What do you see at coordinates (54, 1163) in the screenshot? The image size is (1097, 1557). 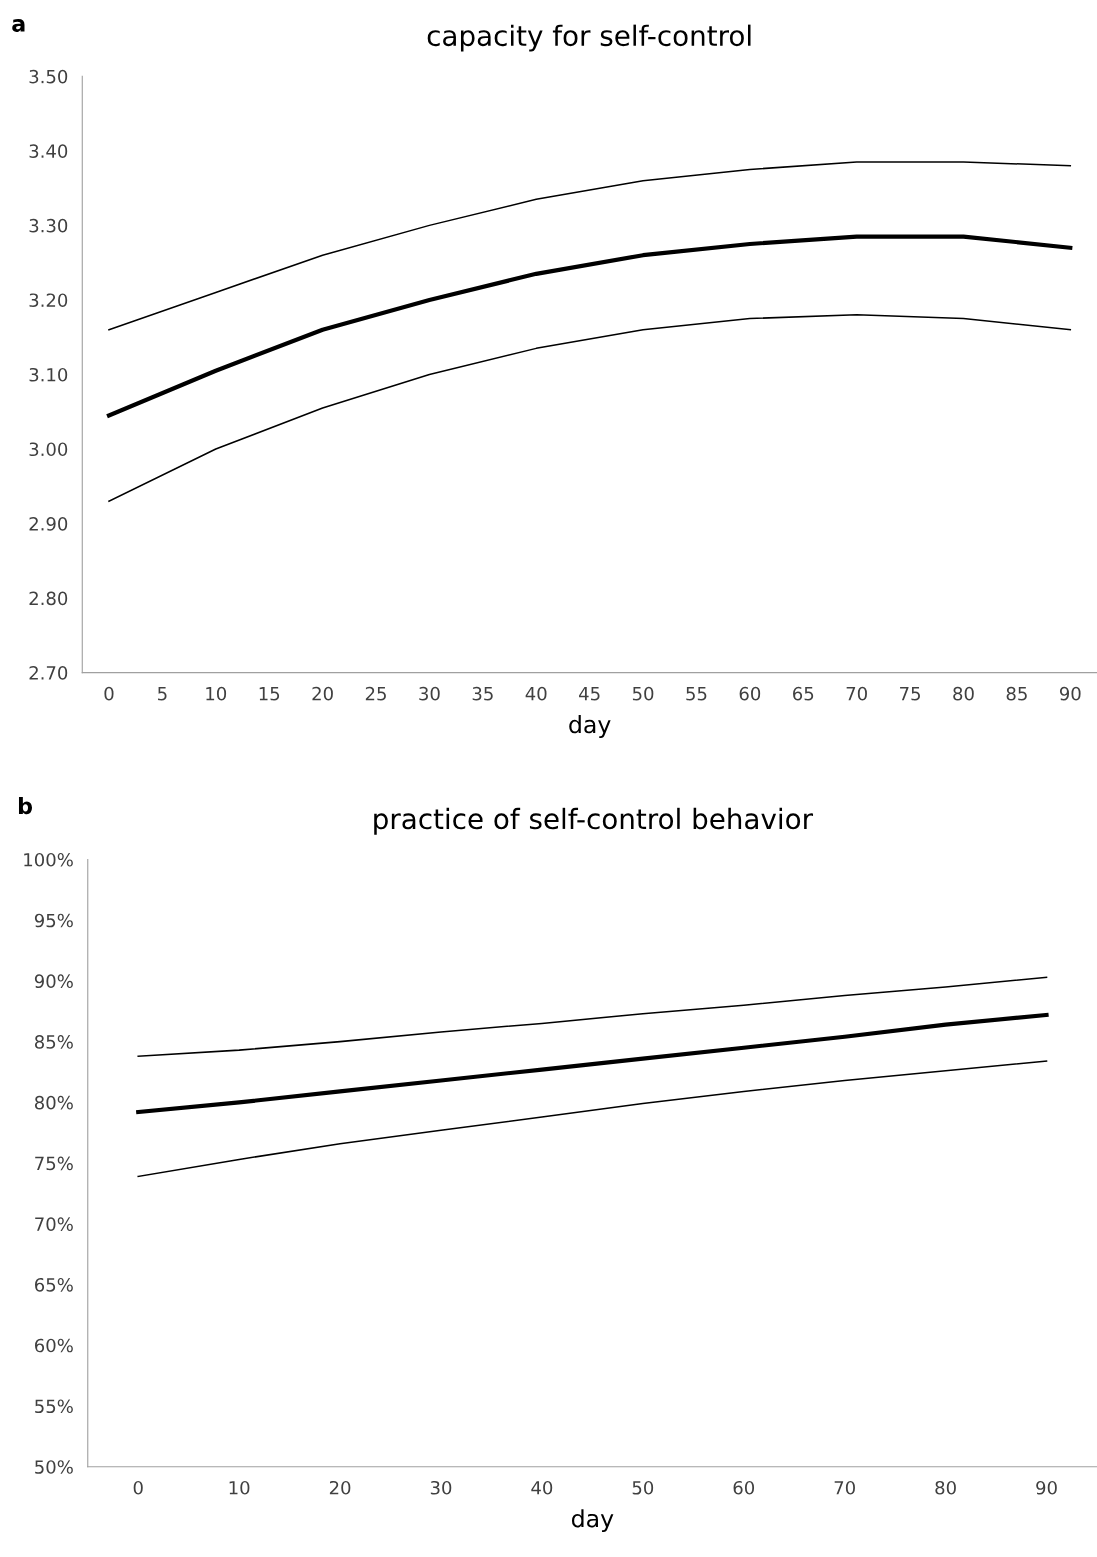 I see `y-tick-label: 75%` at bounding box center [54, 1163].